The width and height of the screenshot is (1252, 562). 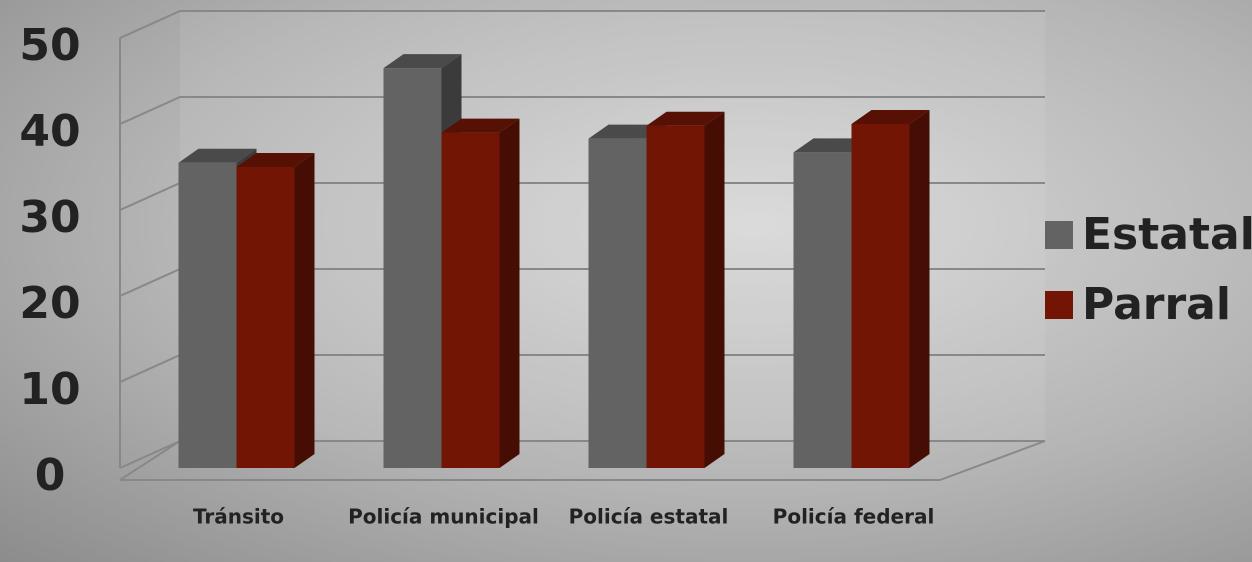 What do you see at coordinates (443, 517) in the screenshot?
I see `x-tick-label: Policía municipal` at bounding box center [443, 517].